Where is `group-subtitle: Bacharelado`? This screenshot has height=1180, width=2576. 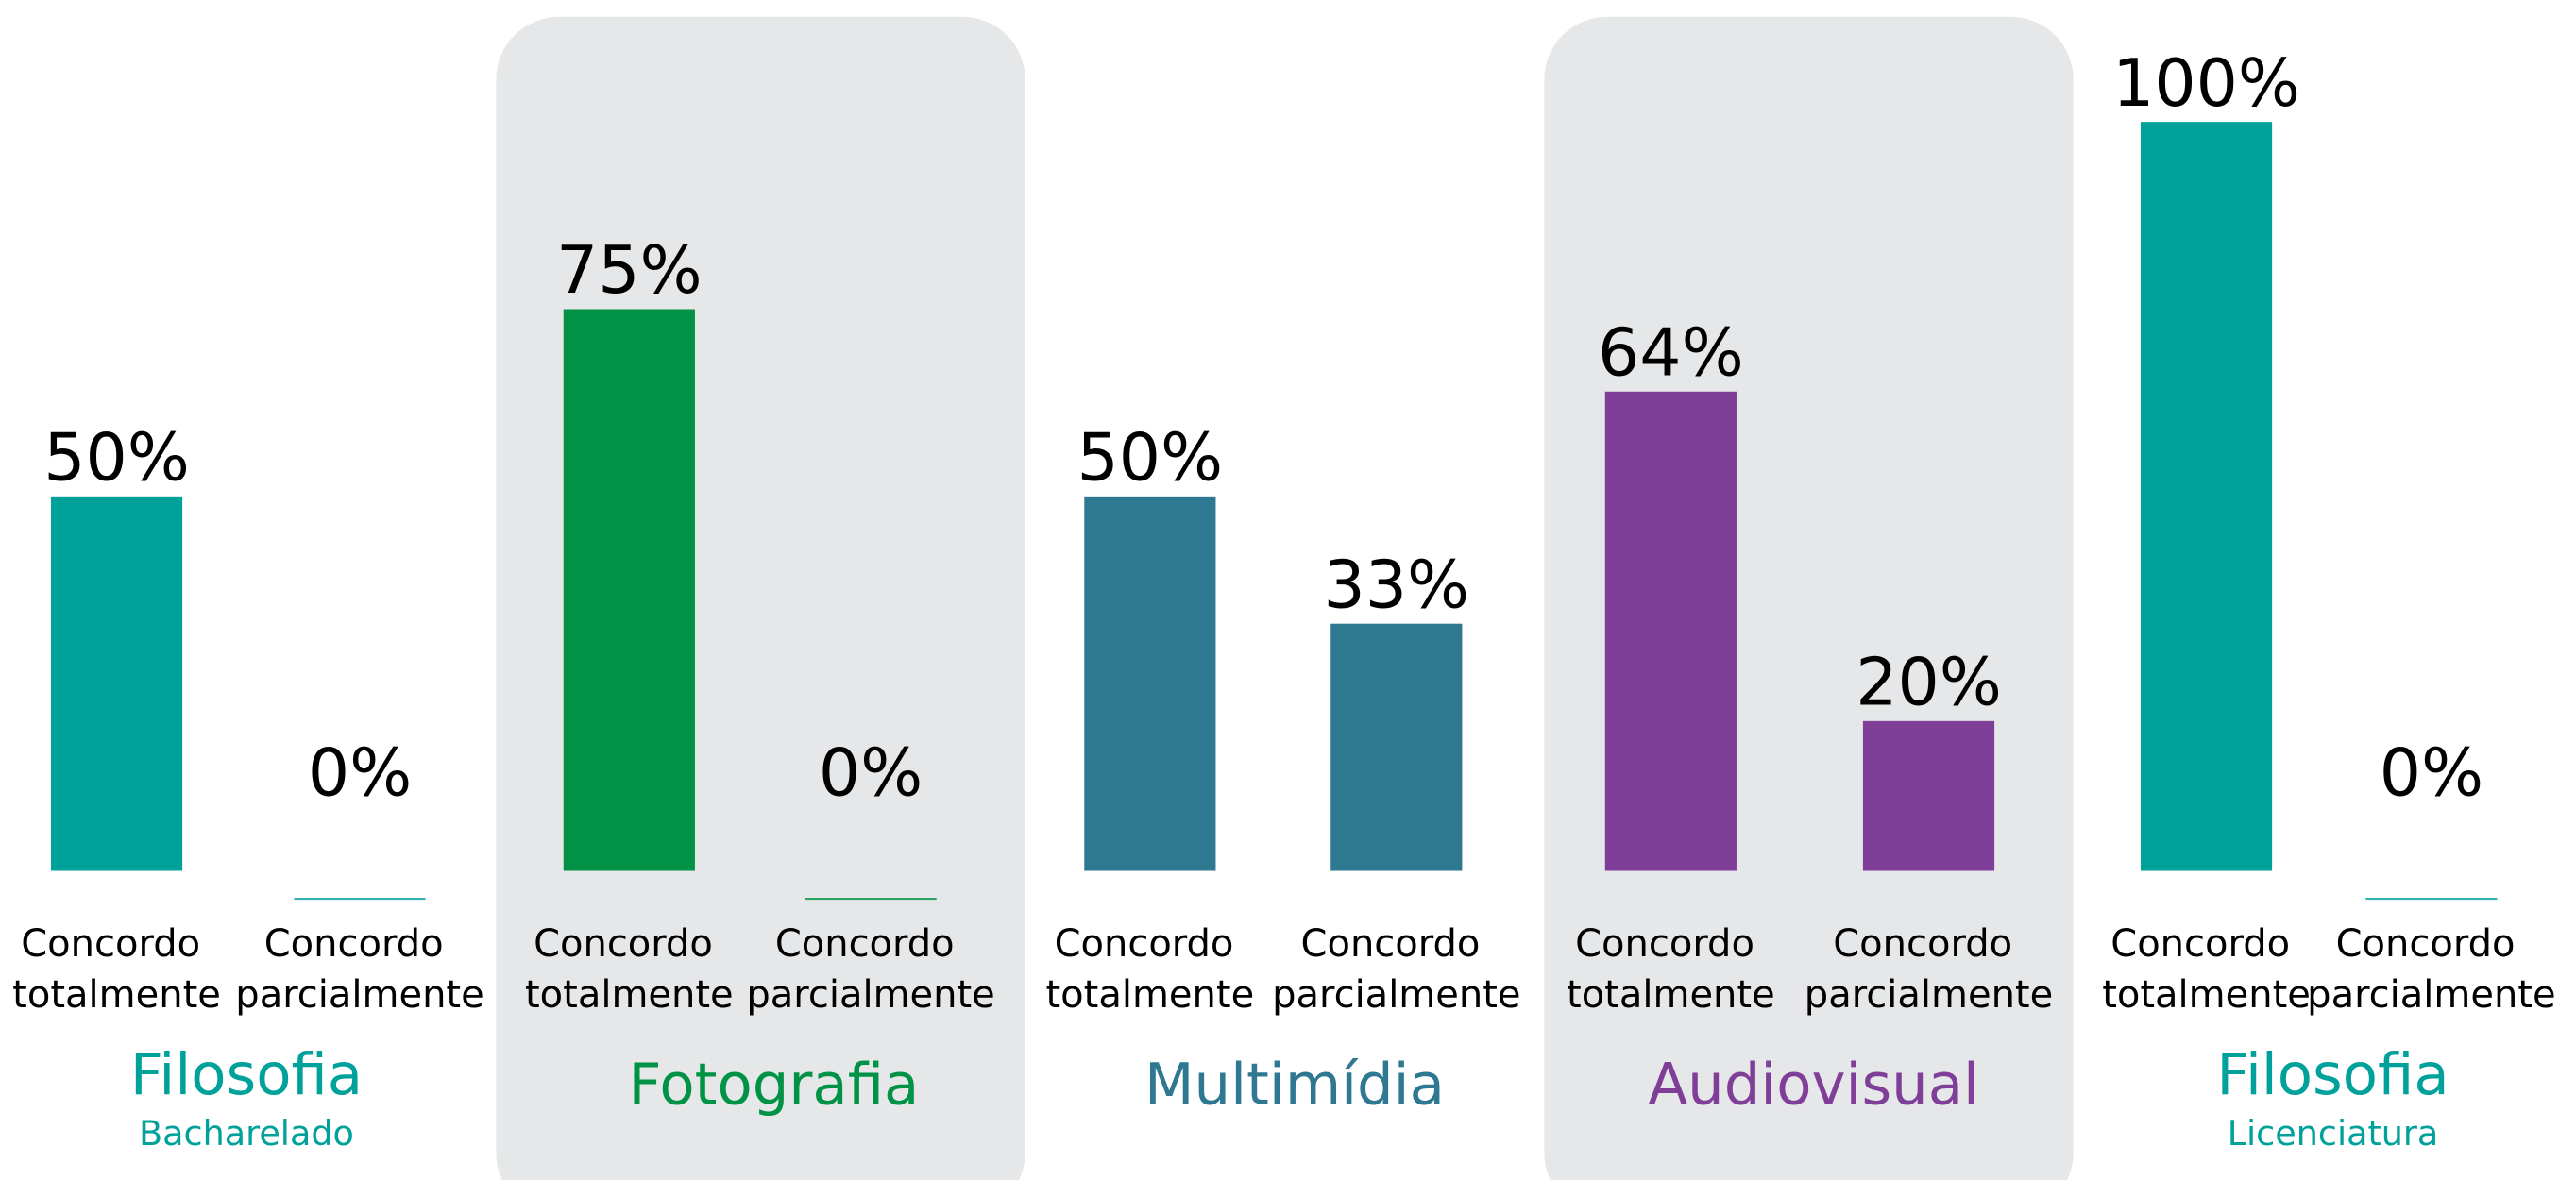
group-subtitle: Bacharelado is located at coordinates (246, 1133).